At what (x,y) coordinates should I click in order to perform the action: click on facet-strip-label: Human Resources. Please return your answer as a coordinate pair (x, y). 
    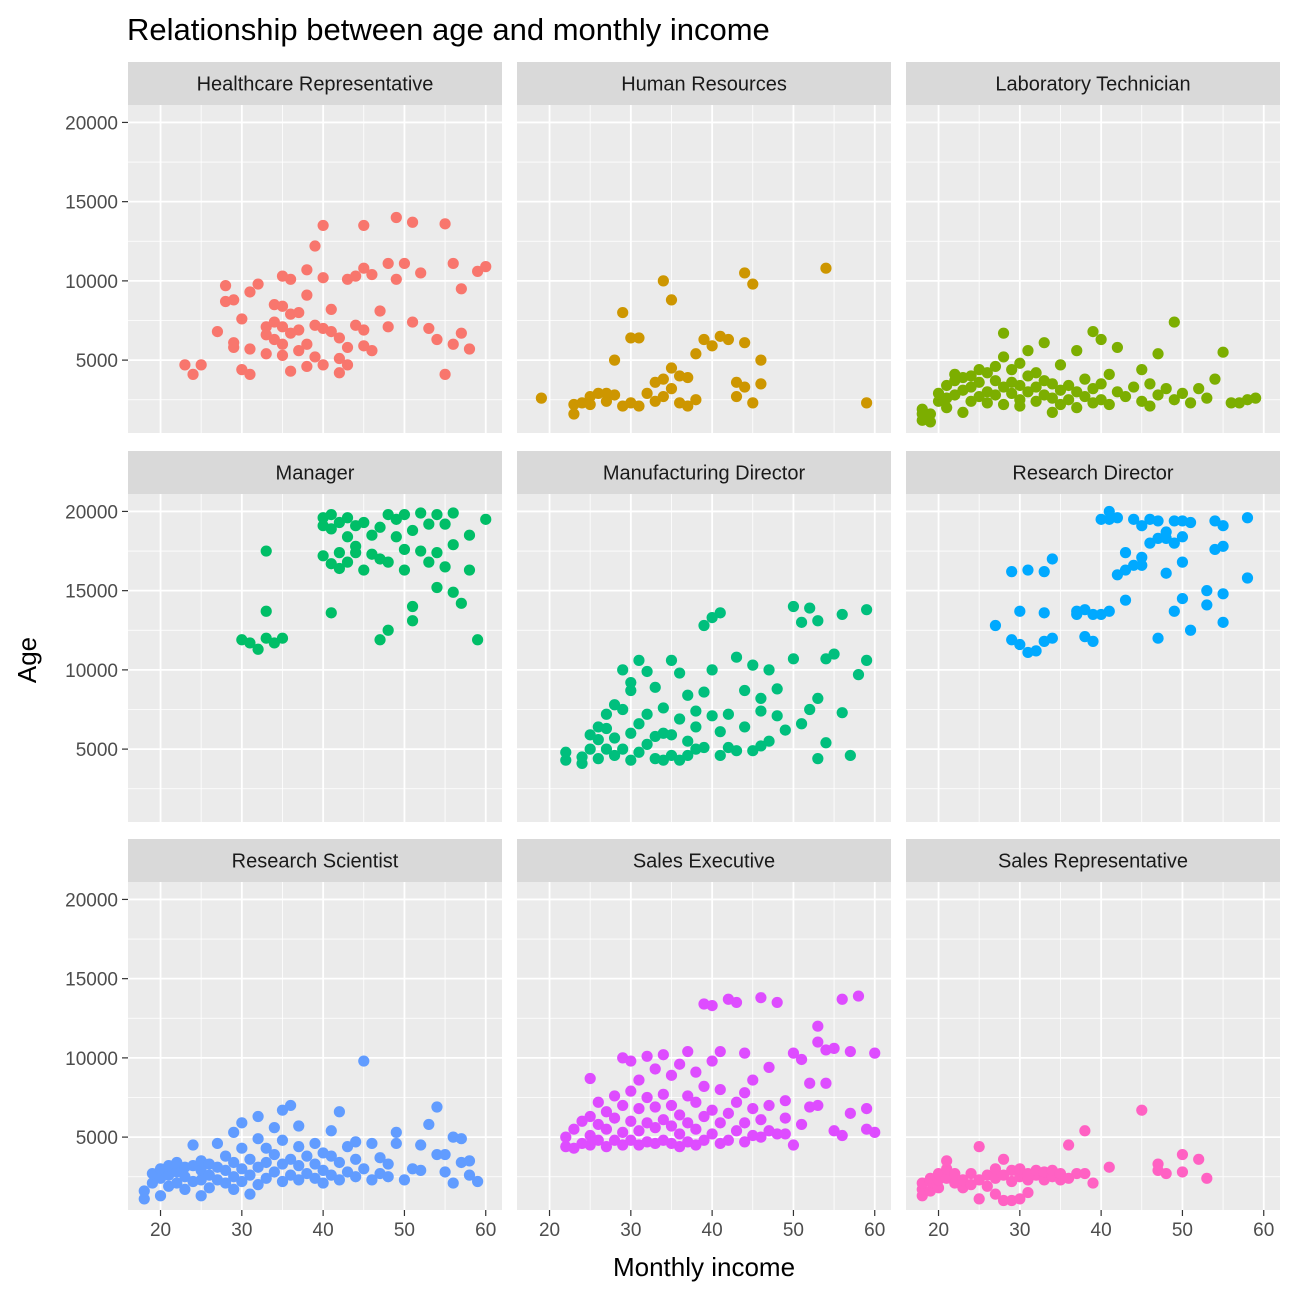
    Looking at the image, I should click on (704, 85).